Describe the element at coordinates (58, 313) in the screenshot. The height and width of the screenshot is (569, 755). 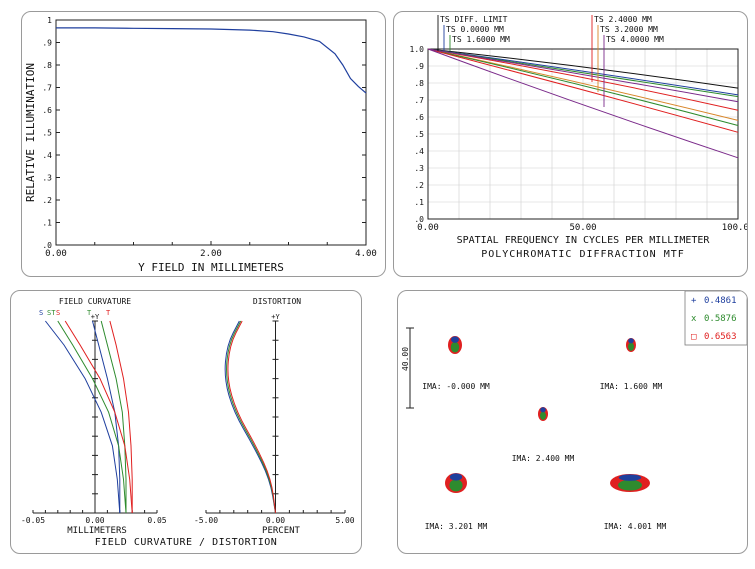
I see `fc-legend-letter: S` at that location.